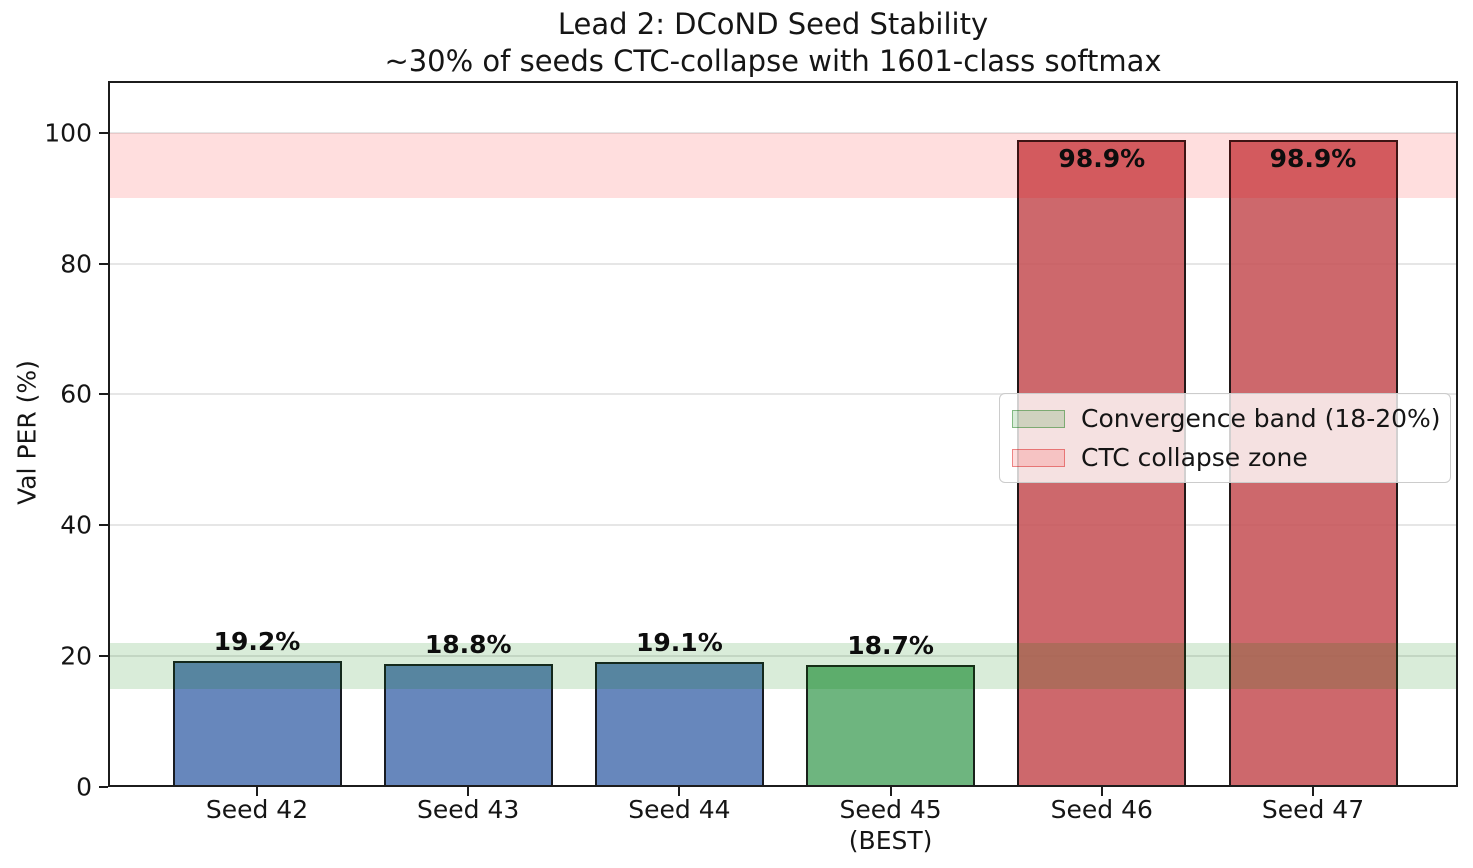  I want to click on legend-label-convergence-band: Convergence band (18-20%), so click(1261, 418).